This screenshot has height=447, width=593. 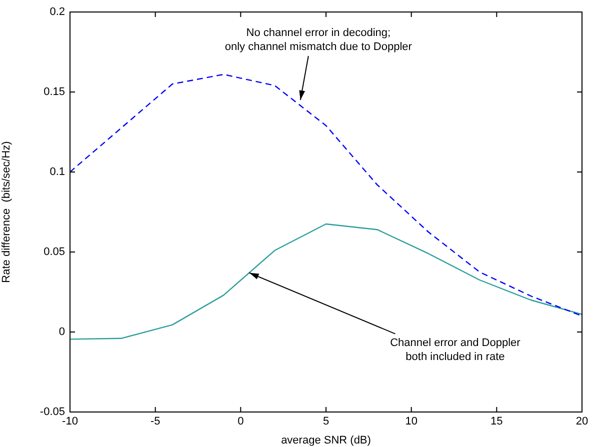 What do you see at coordinates (241, 422) in the screenshot?
I see `x-tick-label: 0` at bounding box center [241, 422].